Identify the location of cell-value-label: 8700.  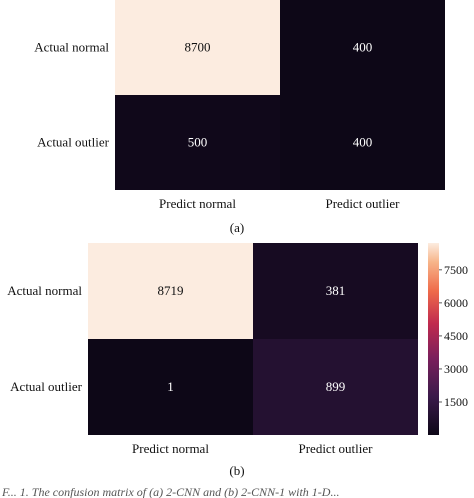
(198, 47).